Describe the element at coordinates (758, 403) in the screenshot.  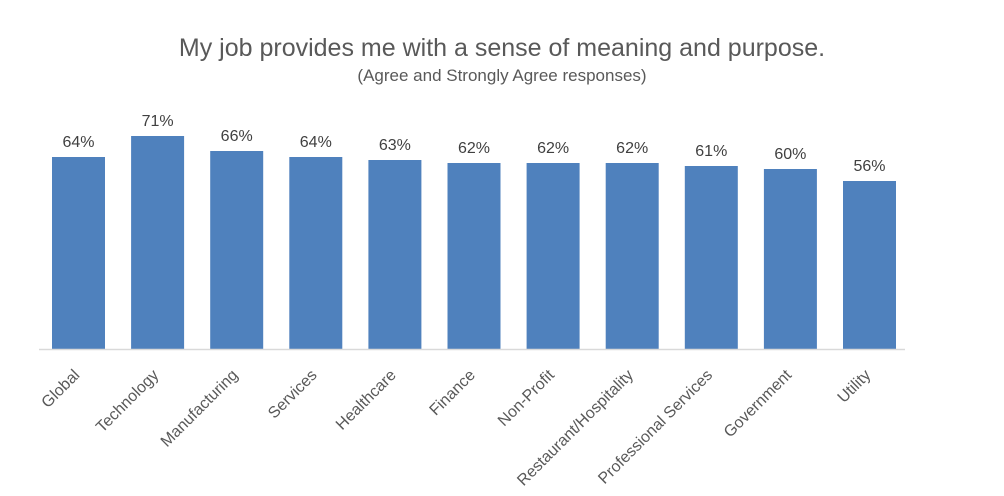
I see `category-label: Government` at that location.